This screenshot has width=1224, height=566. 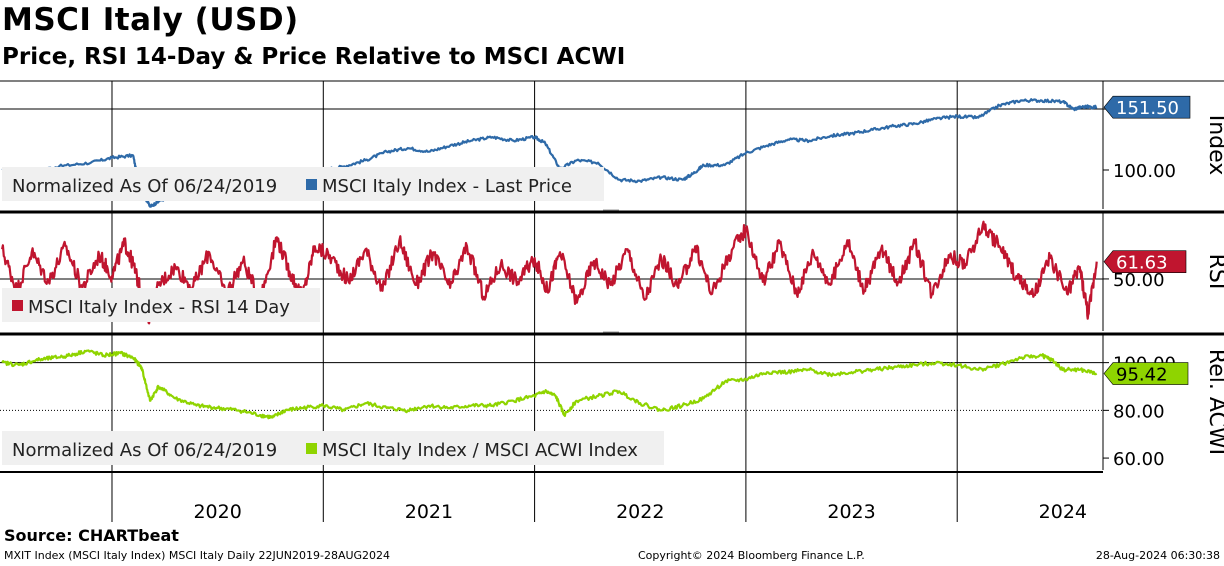 I want to click on legend-box-relative, so click(x=333, y=448).